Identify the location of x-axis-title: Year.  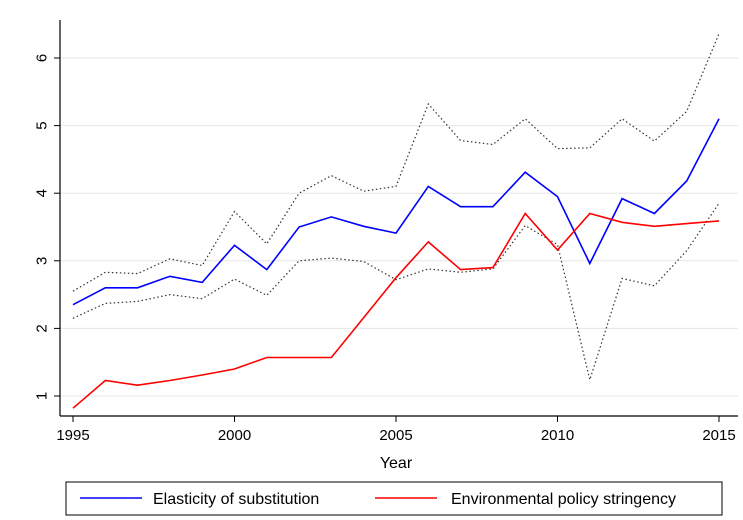
(396, 463).